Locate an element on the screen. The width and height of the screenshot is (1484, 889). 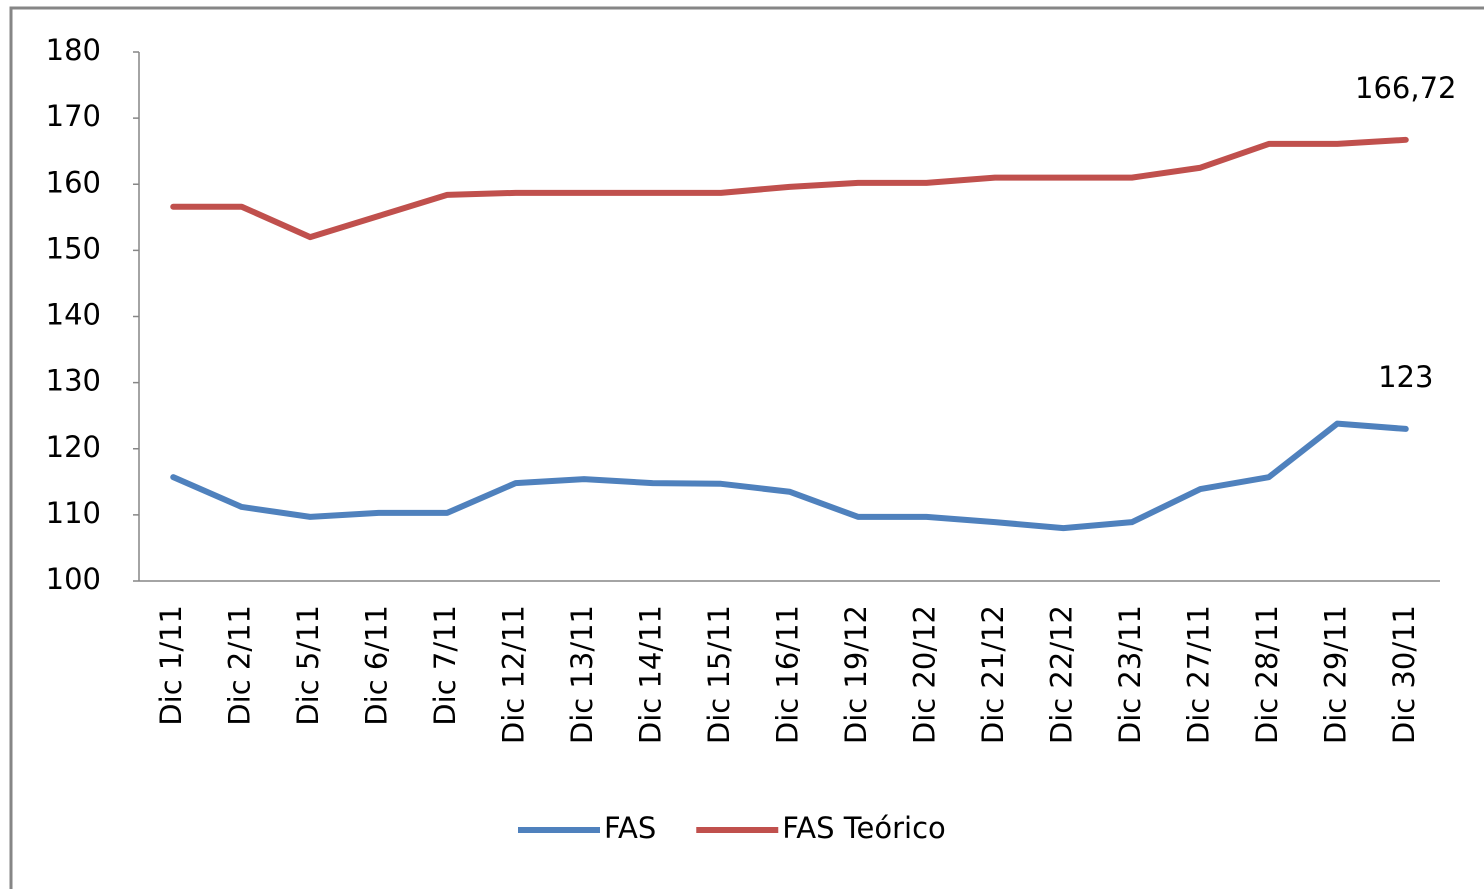
x-tick-label: Dic 20/12 is located at coordinates (924, 674).